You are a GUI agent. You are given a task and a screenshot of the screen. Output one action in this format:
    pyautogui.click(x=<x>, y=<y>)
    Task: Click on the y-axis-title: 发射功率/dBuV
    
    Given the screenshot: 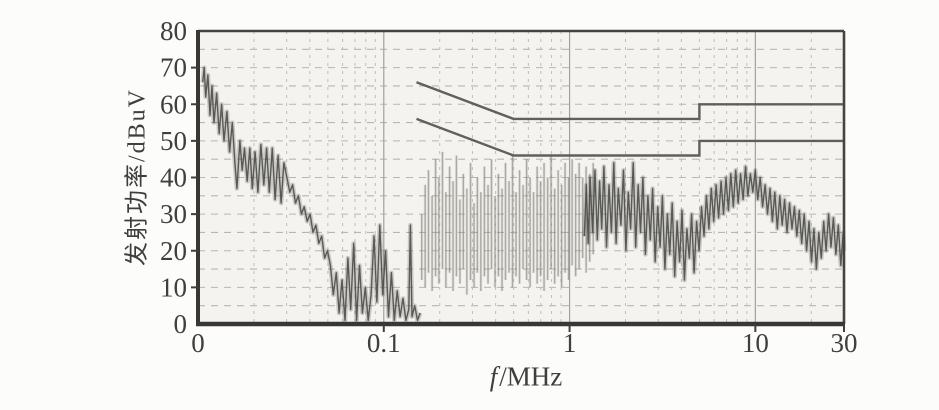 What is the action you would take?
    pyautogui.click(x=137, y=177)
    